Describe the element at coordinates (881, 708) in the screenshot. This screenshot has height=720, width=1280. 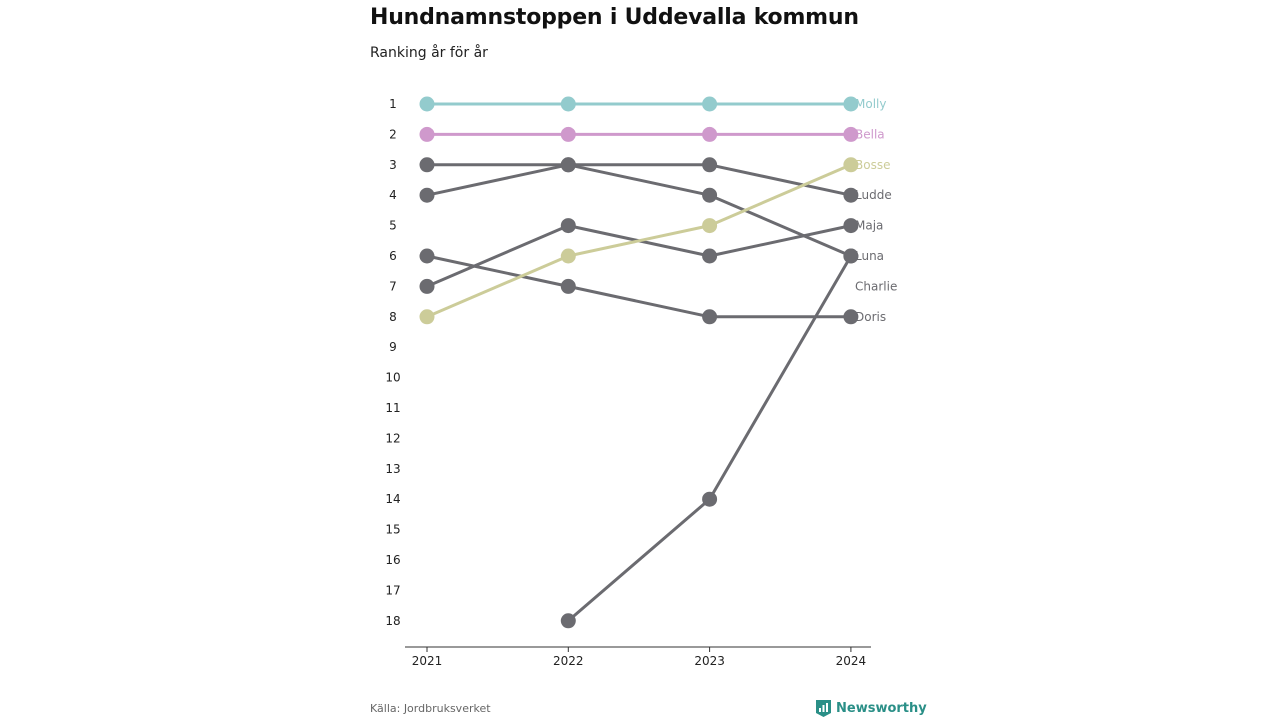
I see `brand-name: Newsworthy` at that location.